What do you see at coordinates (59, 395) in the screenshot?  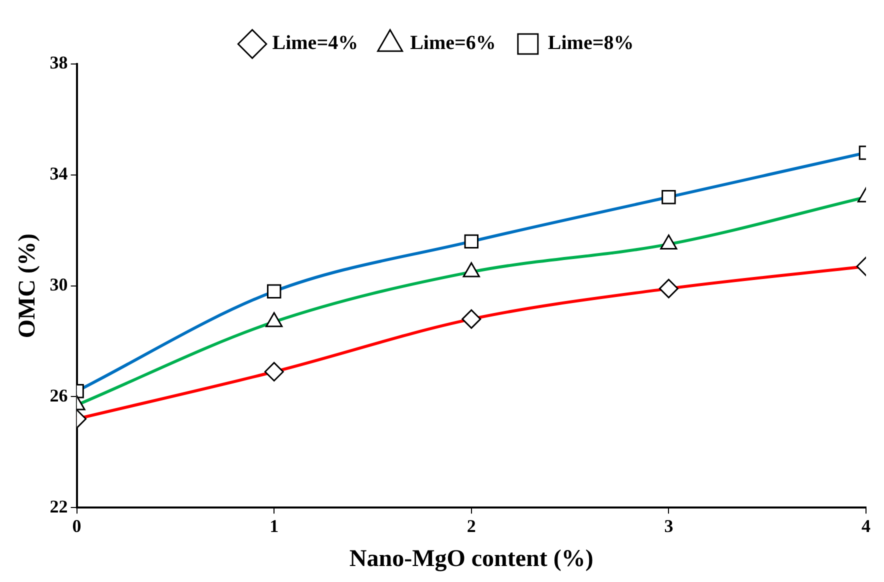 I see `y-tick-label: 26` at bounding box center [59, 395].